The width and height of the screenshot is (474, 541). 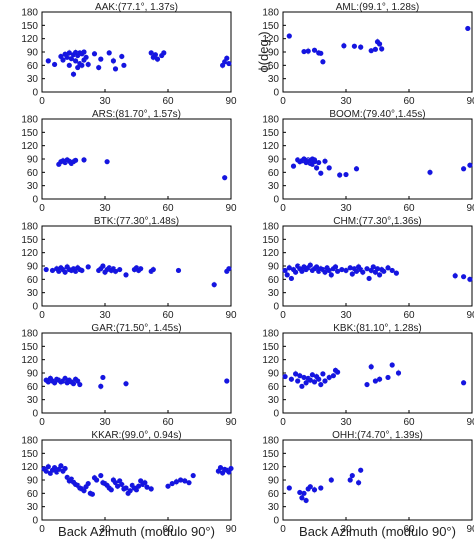 I want to click on panel-title: AML:(99.1°, 1.28s), so click(x=377, y=7).